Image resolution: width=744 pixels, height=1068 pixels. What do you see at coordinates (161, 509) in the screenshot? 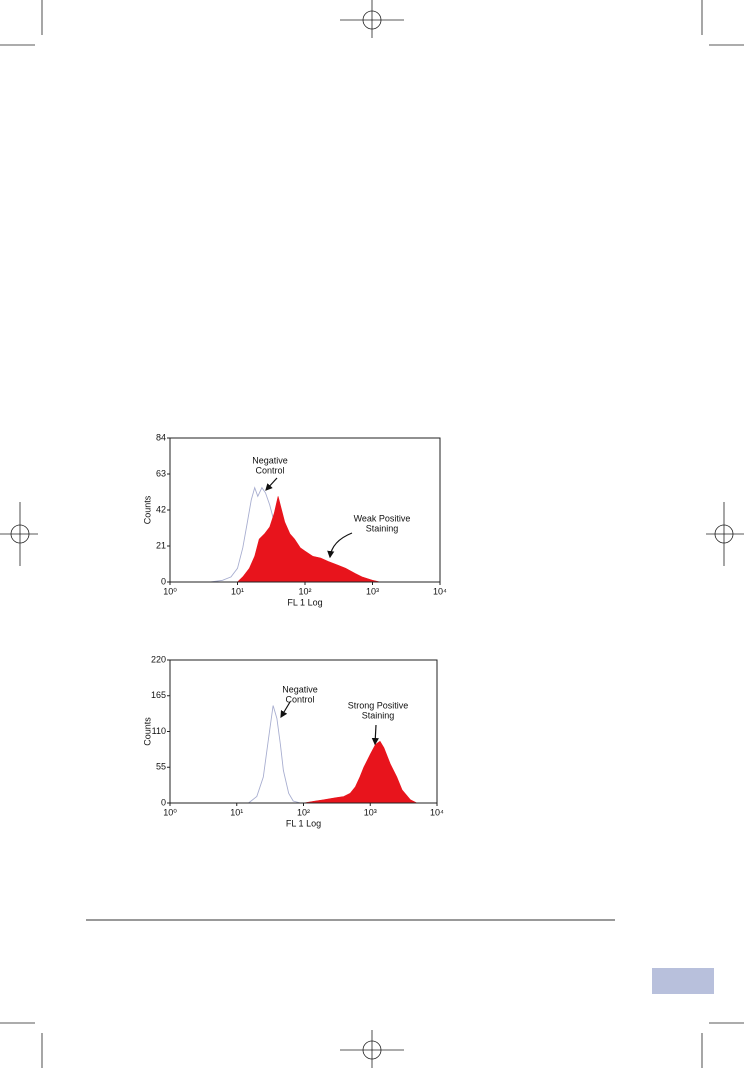
I see `y-tick-label: 42` at bounding box center [161, 509].